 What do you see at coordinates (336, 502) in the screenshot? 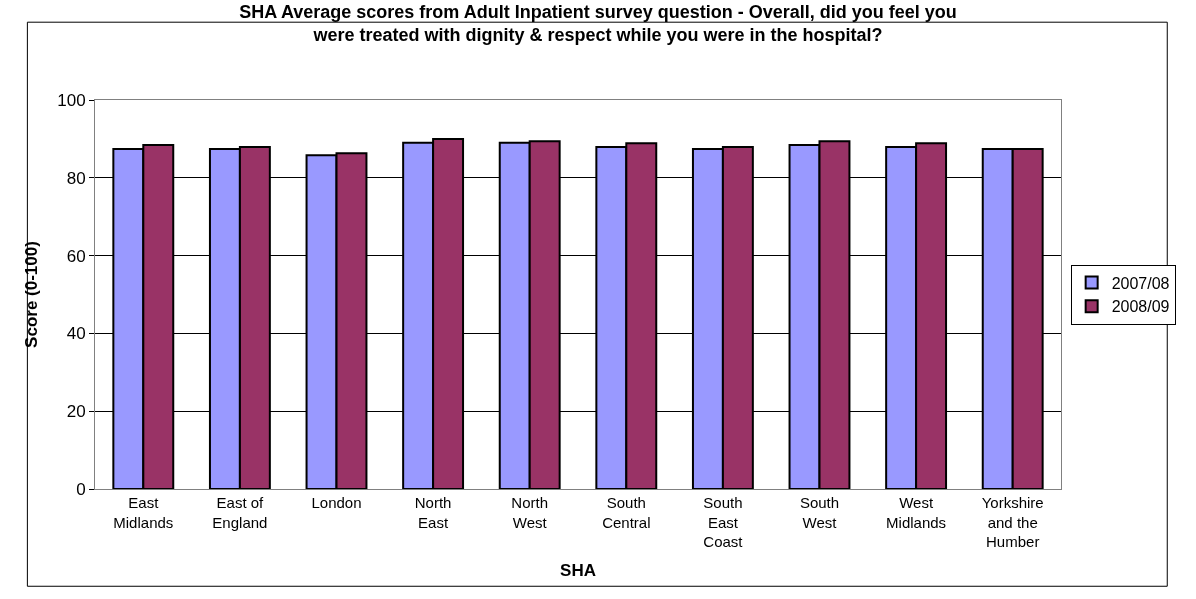
I see `x-tick-label: London` at bounding box center [336, 502].